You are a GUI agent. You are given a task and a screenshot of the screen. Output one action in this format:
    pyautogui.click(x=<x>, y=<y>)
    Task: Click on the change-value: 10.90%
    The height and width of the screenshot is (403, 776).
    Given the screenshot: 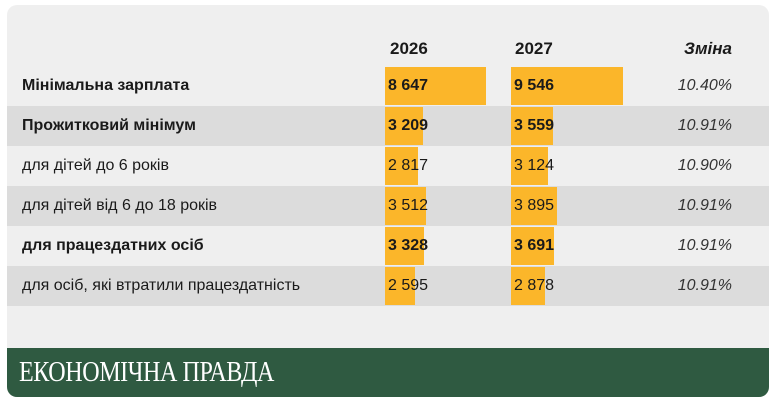 What is the action you would take?
    pyautogui.click(x=704, y=165)
    